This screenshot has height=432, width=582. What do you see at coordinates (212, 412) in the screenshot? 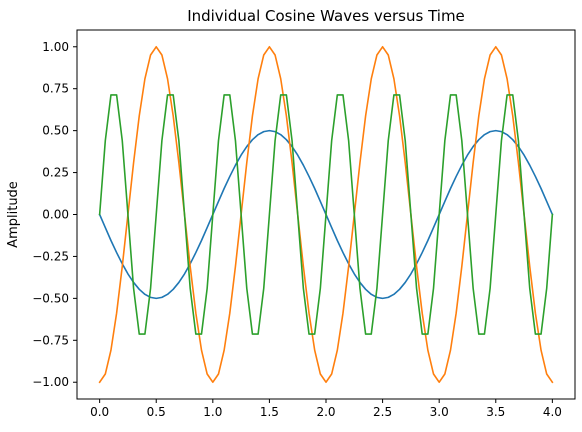
I see `x-tick-label: 1.0` at bounding box center [212, 412].